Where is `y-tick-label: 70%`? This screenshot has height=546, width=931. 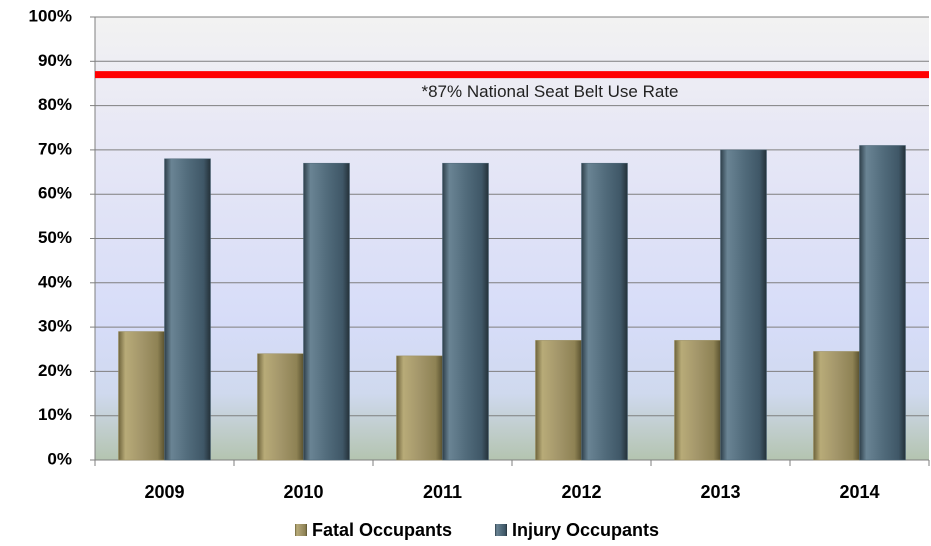
y-tick-label: 70% is located at coordinates (55, 148).